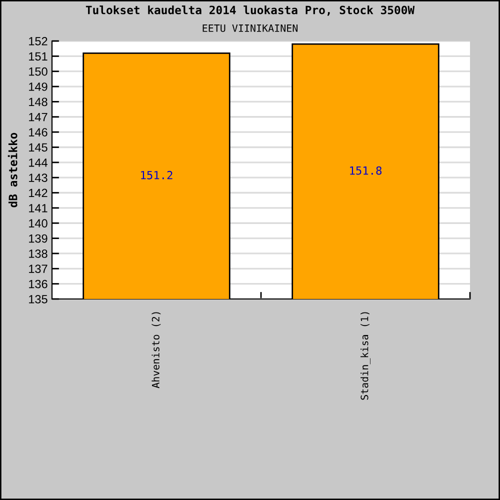  What do you see at coordinates (250, 28) in the screenshot?
I see `chart-subtitle: EETU VIINIKAINEN` at bounding box center [250, 28].